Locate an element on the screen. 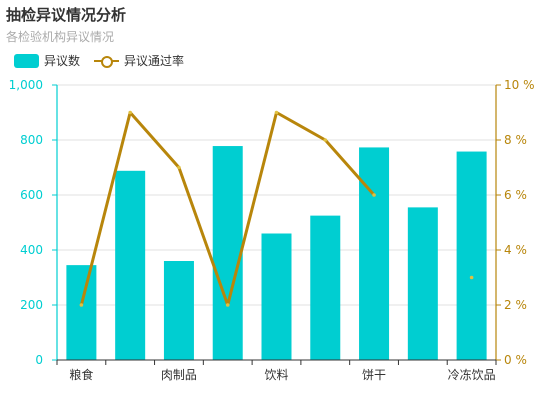 Image resolution: width=550 pixels, height=420 pixels. y-right-tick-label: 8 % is located at coordinates (515, 140).